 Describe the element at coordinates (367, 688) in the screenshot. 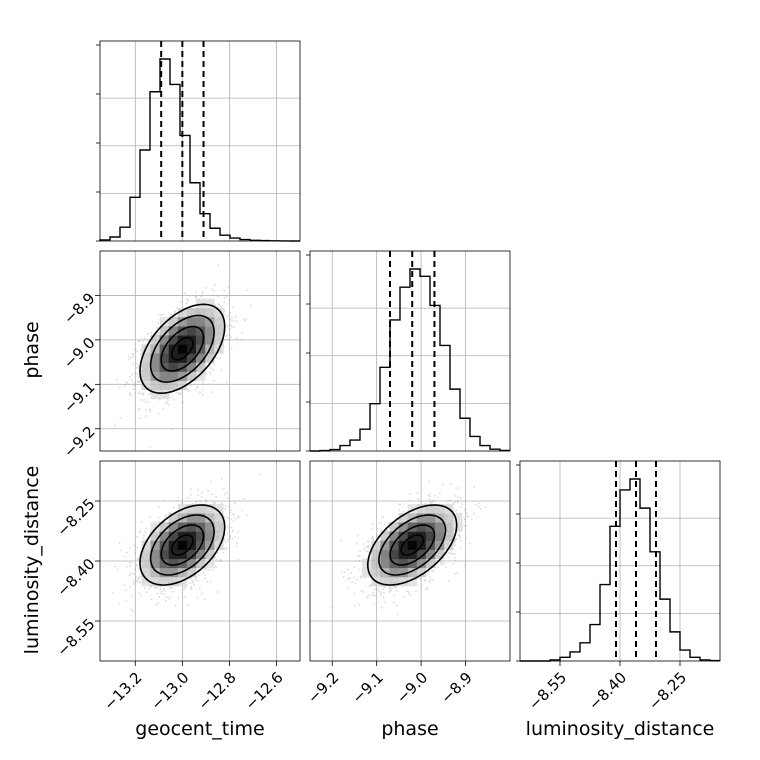

I see `x-tick-label-phase: −9.1` at that location.